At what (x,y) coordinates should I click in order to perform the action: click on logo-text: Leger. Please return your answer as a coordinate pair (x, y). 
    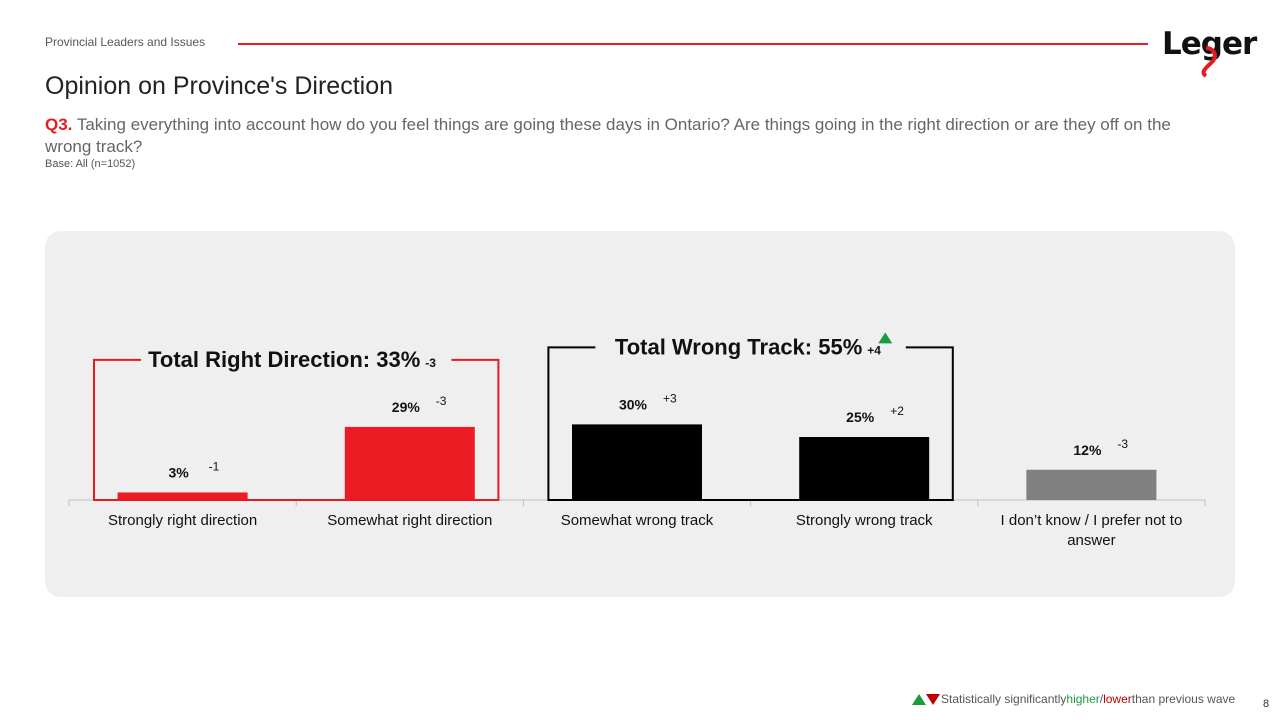
    Looking at the image, I should click on (1209, 44).